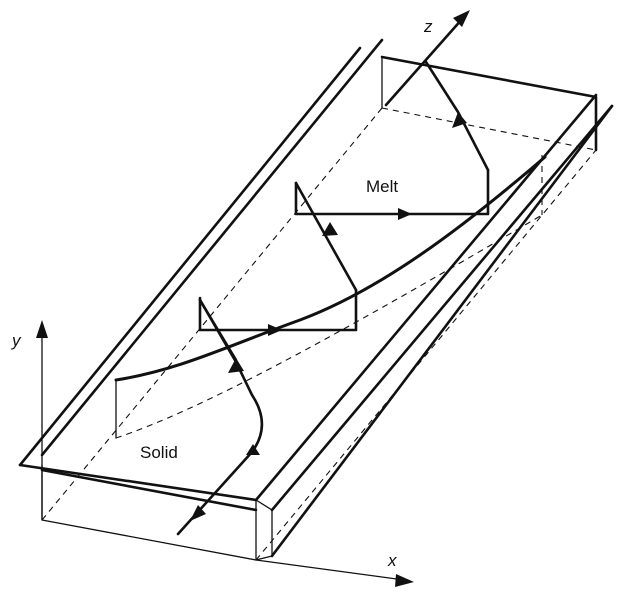  Describe the element at coordinates (16, 340) in the screenshot. I see `y-axis-label: y` at that location.